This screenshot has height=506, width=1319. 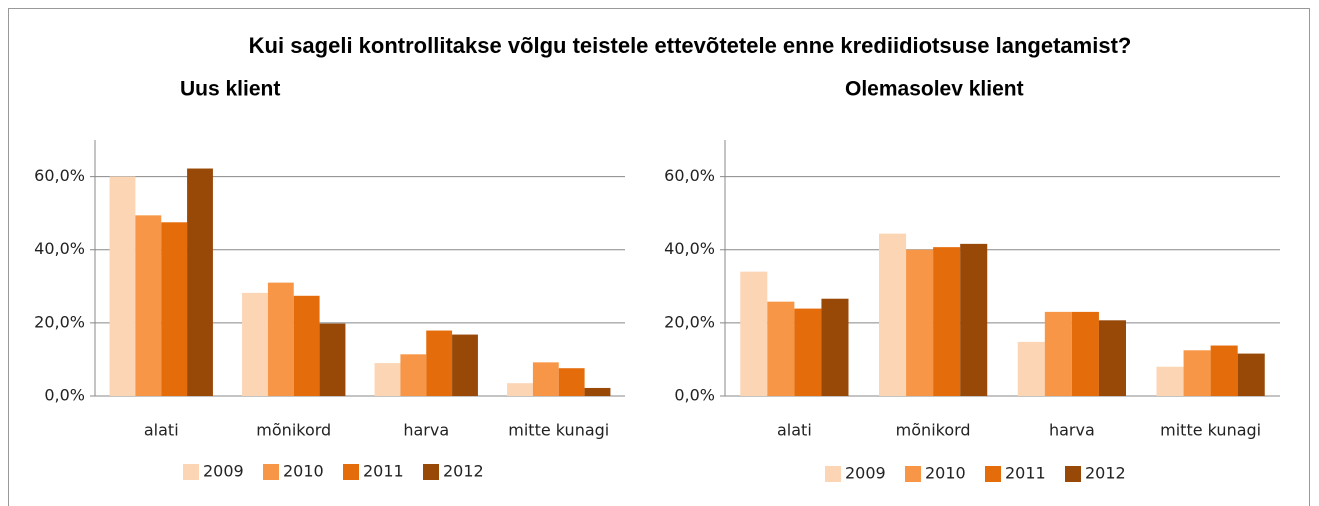 What do you see at coordinates (934, 89) in the screenshot?
I see `chart-title: Olemasolev klient` at bounding box center [934, 89].